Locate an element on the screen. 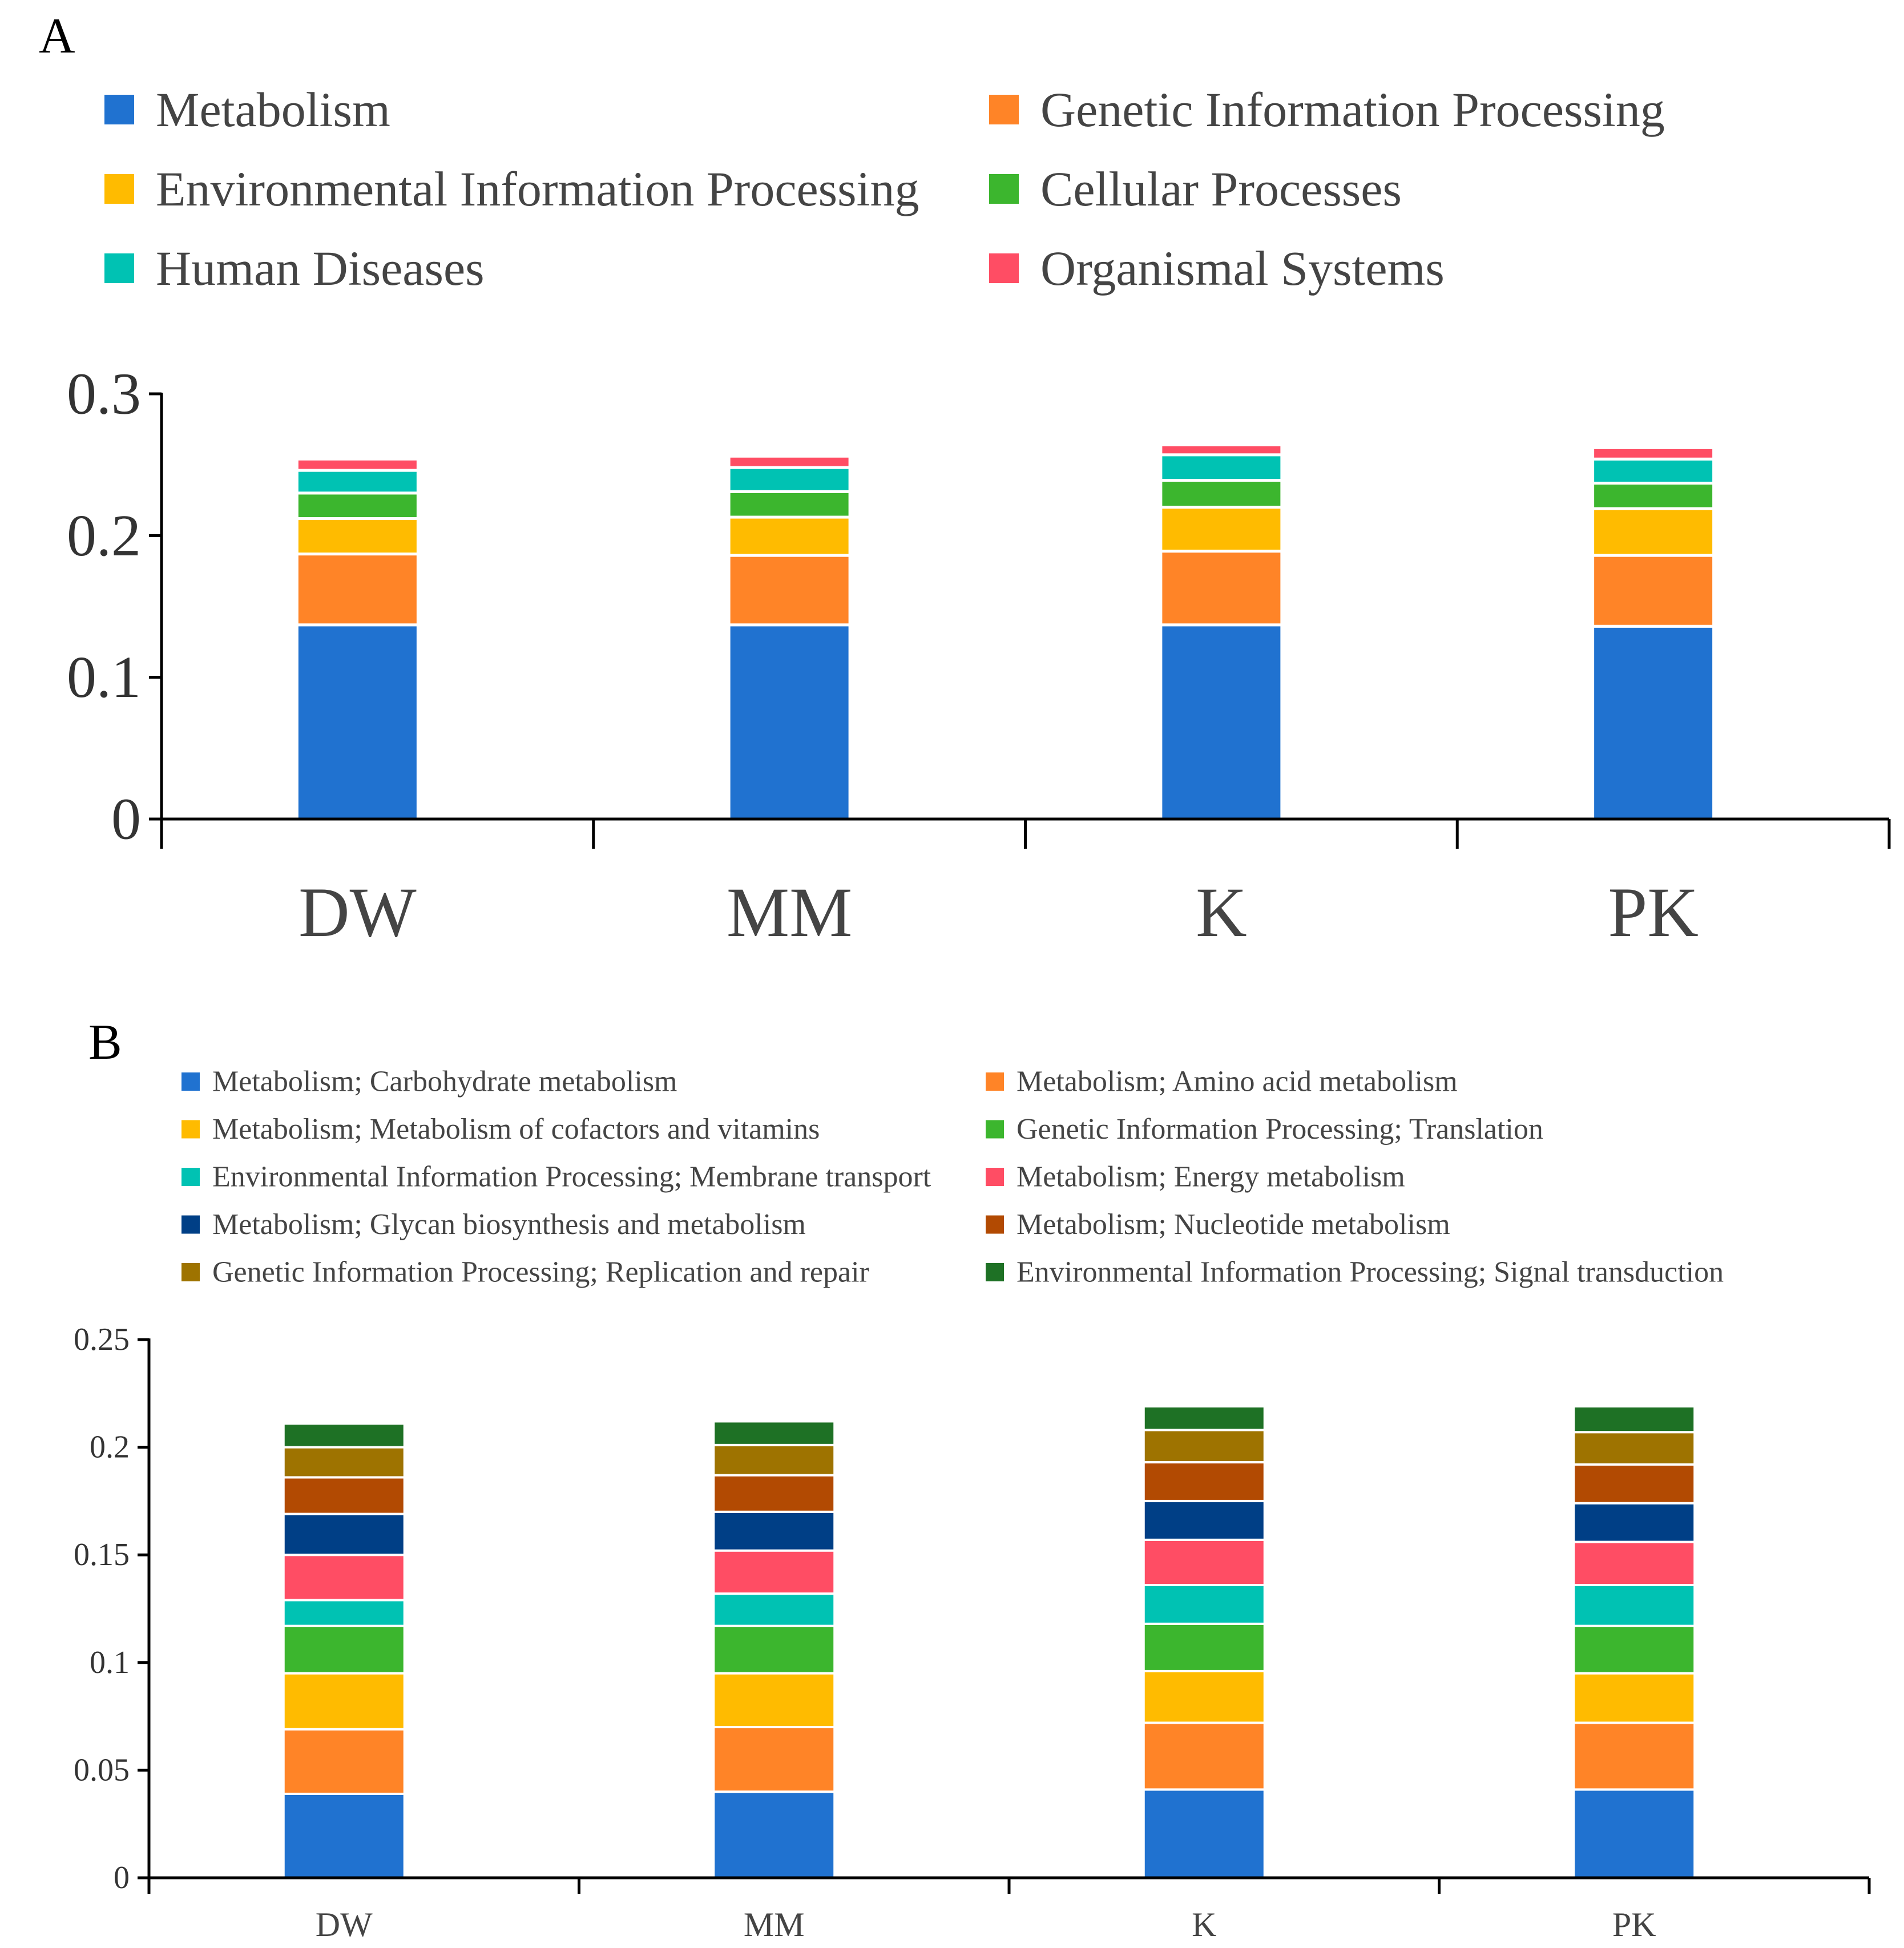 This screenshot has width=1904, height=1948. bar-segment-dw-environmental-information-processing is located at coordinates (357, 536).